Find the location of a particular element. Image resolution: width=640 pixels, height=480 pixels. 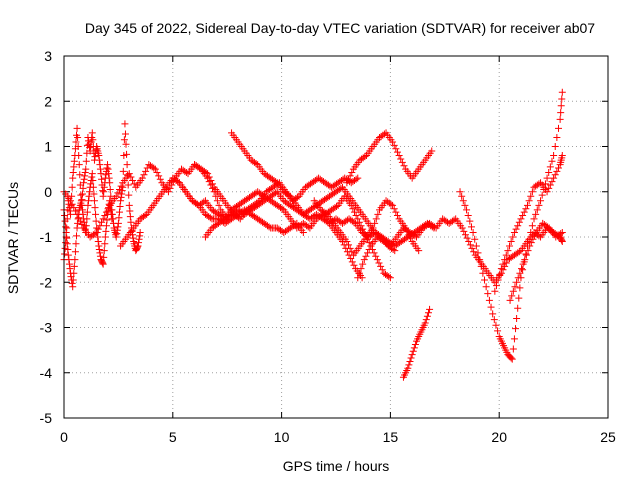

x-tick-label: 0 is located at coordinates (64, 437).